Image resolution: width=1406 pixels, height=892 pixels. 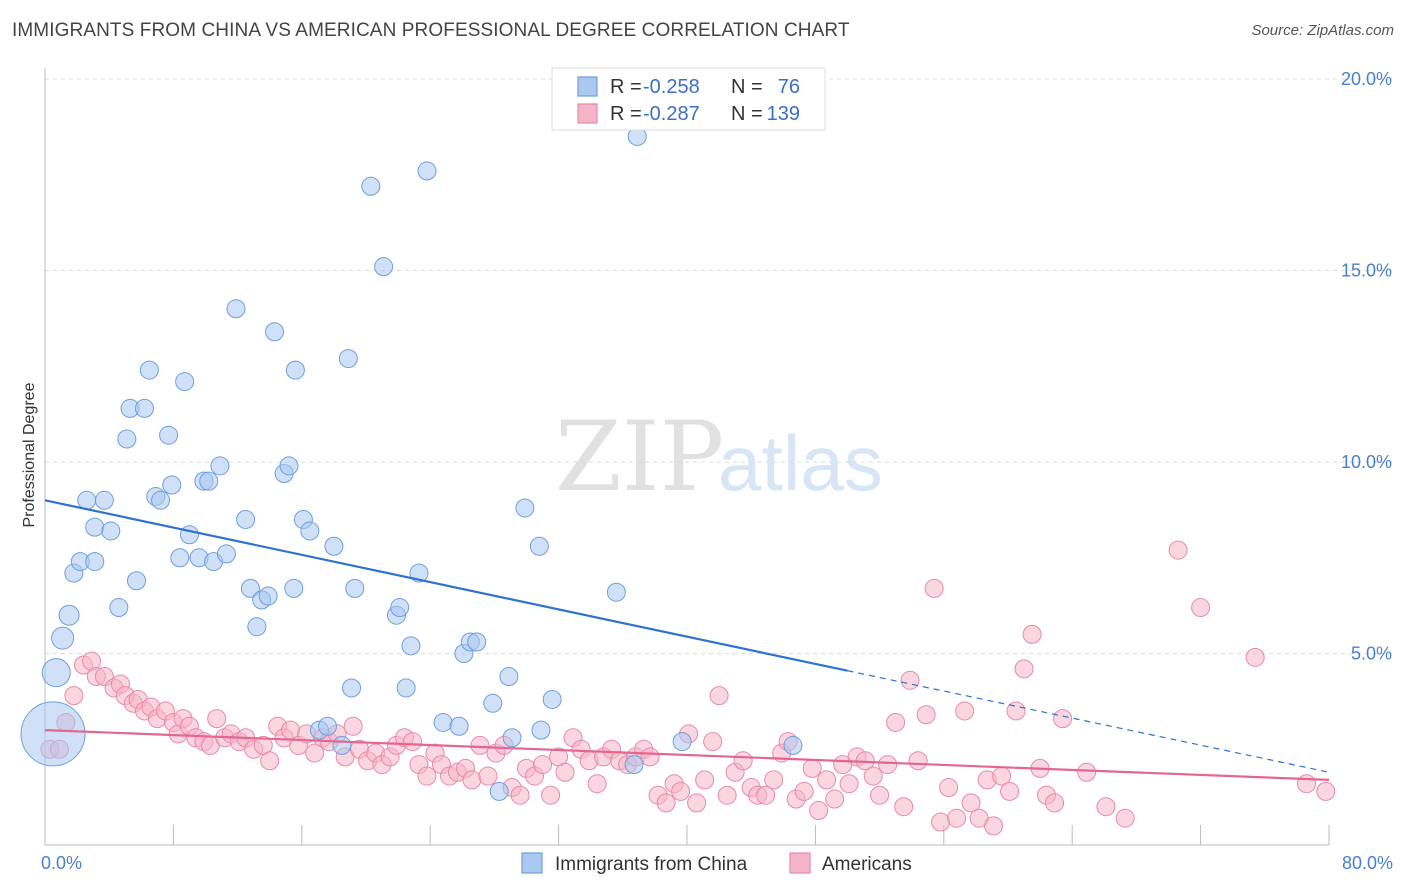 I want to click on bottom-legend-swatch-americans, so click(x=800, y=863).